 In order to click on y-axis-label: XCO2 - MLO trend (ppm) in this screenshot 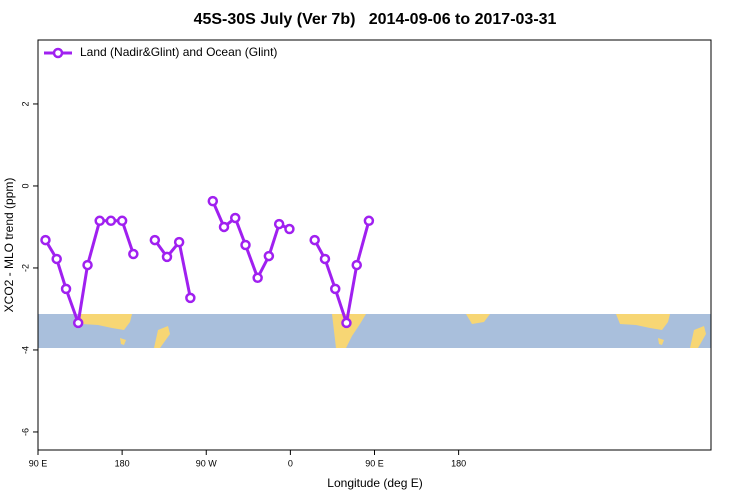, I will do `click(9, 245)`.